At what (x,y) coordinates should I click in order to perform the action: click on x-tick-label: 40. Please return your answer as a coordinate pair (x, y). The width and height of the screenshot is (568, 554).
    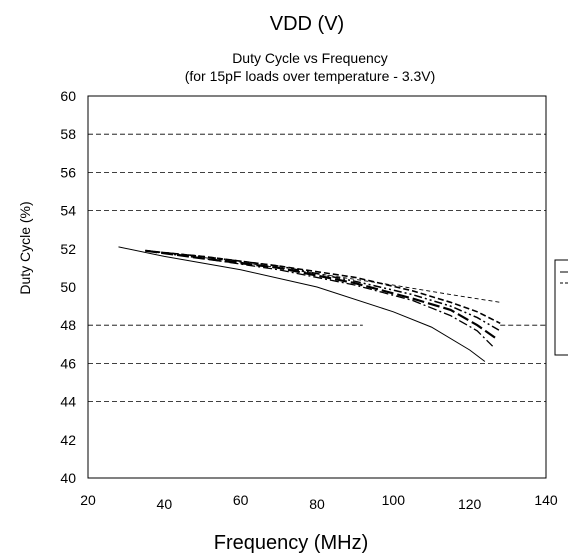
    Looking at the image, I should click on (165, 504).